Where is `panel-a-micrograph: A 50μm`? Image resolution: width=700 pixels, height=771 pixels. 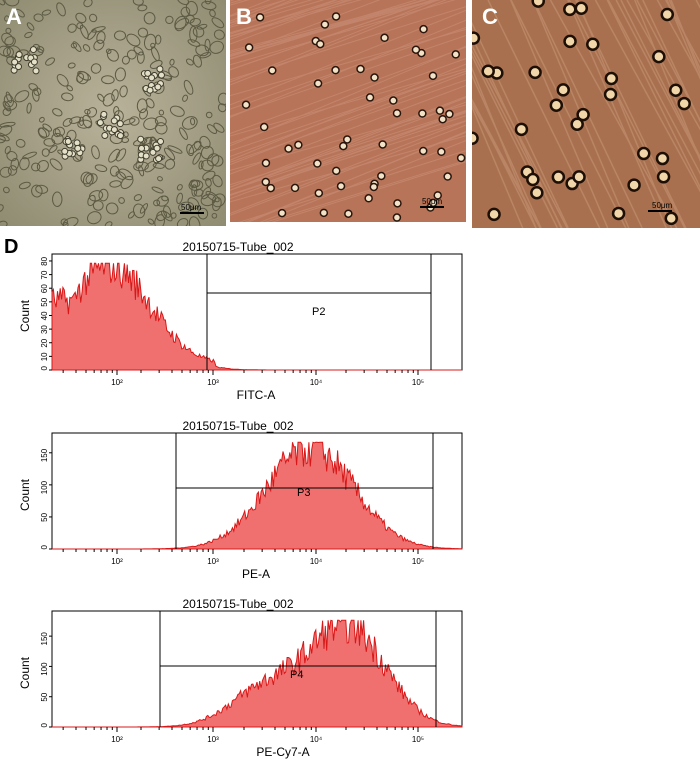
panel-a-micrograph: A 50μm is located at coordinates (113, 113).